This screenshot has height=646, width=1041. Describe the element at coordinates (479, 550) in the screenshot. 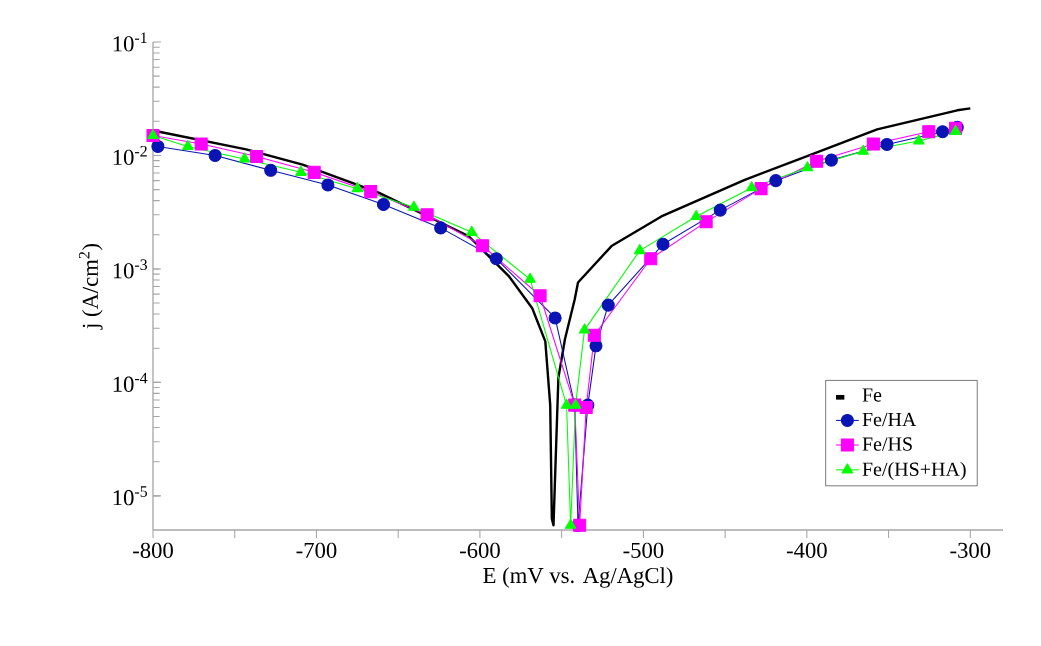

I see `x-tick-label: -600` at that location.